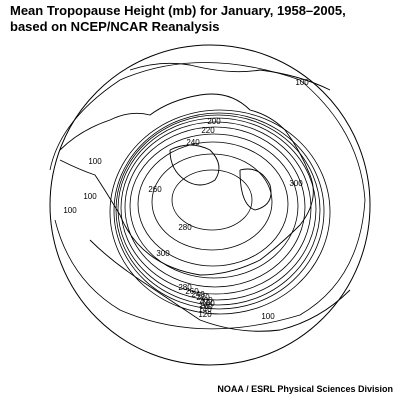 Image resolution: width=400 pixels, height=400 pixels. I want to click on contour-label: 140, so click(205, 309).